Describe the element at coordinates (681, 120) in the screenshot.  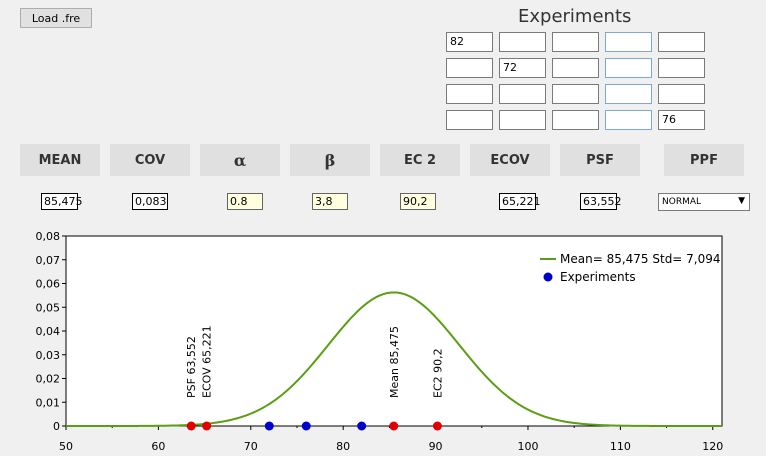
I see `experiment-cell: 76` at that location.